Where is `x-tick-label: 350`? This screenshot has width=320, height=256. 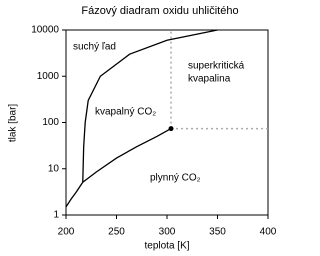 x-tick-label: 350 is located at coordinates (217, 232).